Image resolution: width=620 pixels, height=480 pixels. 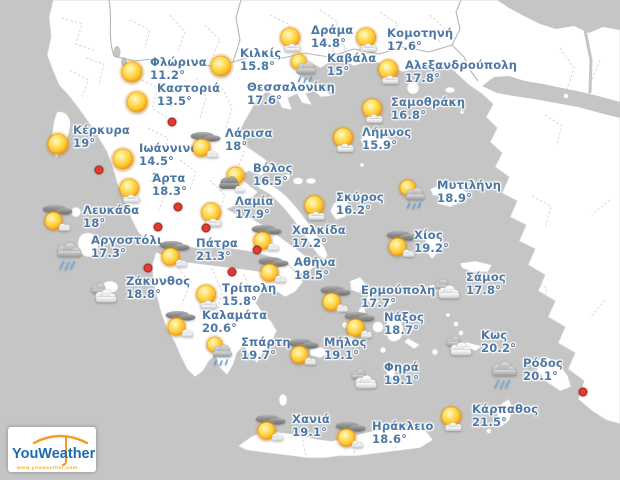 What do you see at coordinates (52, 449) in the screenshot?
I see `youweather-logo: YouWeather www.youweather.com` at bounding box center [52, 449].